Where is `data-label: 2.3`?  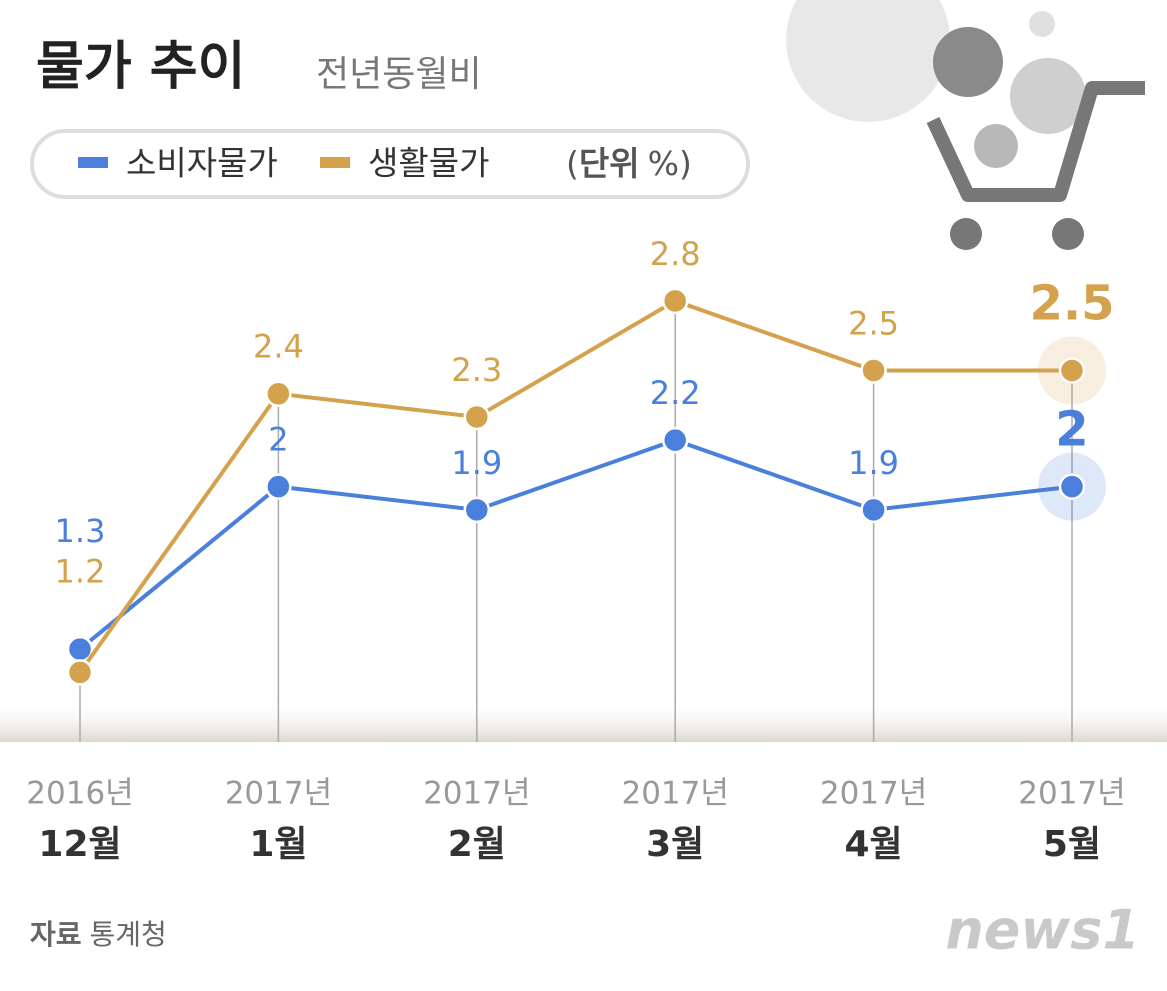
data-label: 2.3 is located at coordinates (476, 370).